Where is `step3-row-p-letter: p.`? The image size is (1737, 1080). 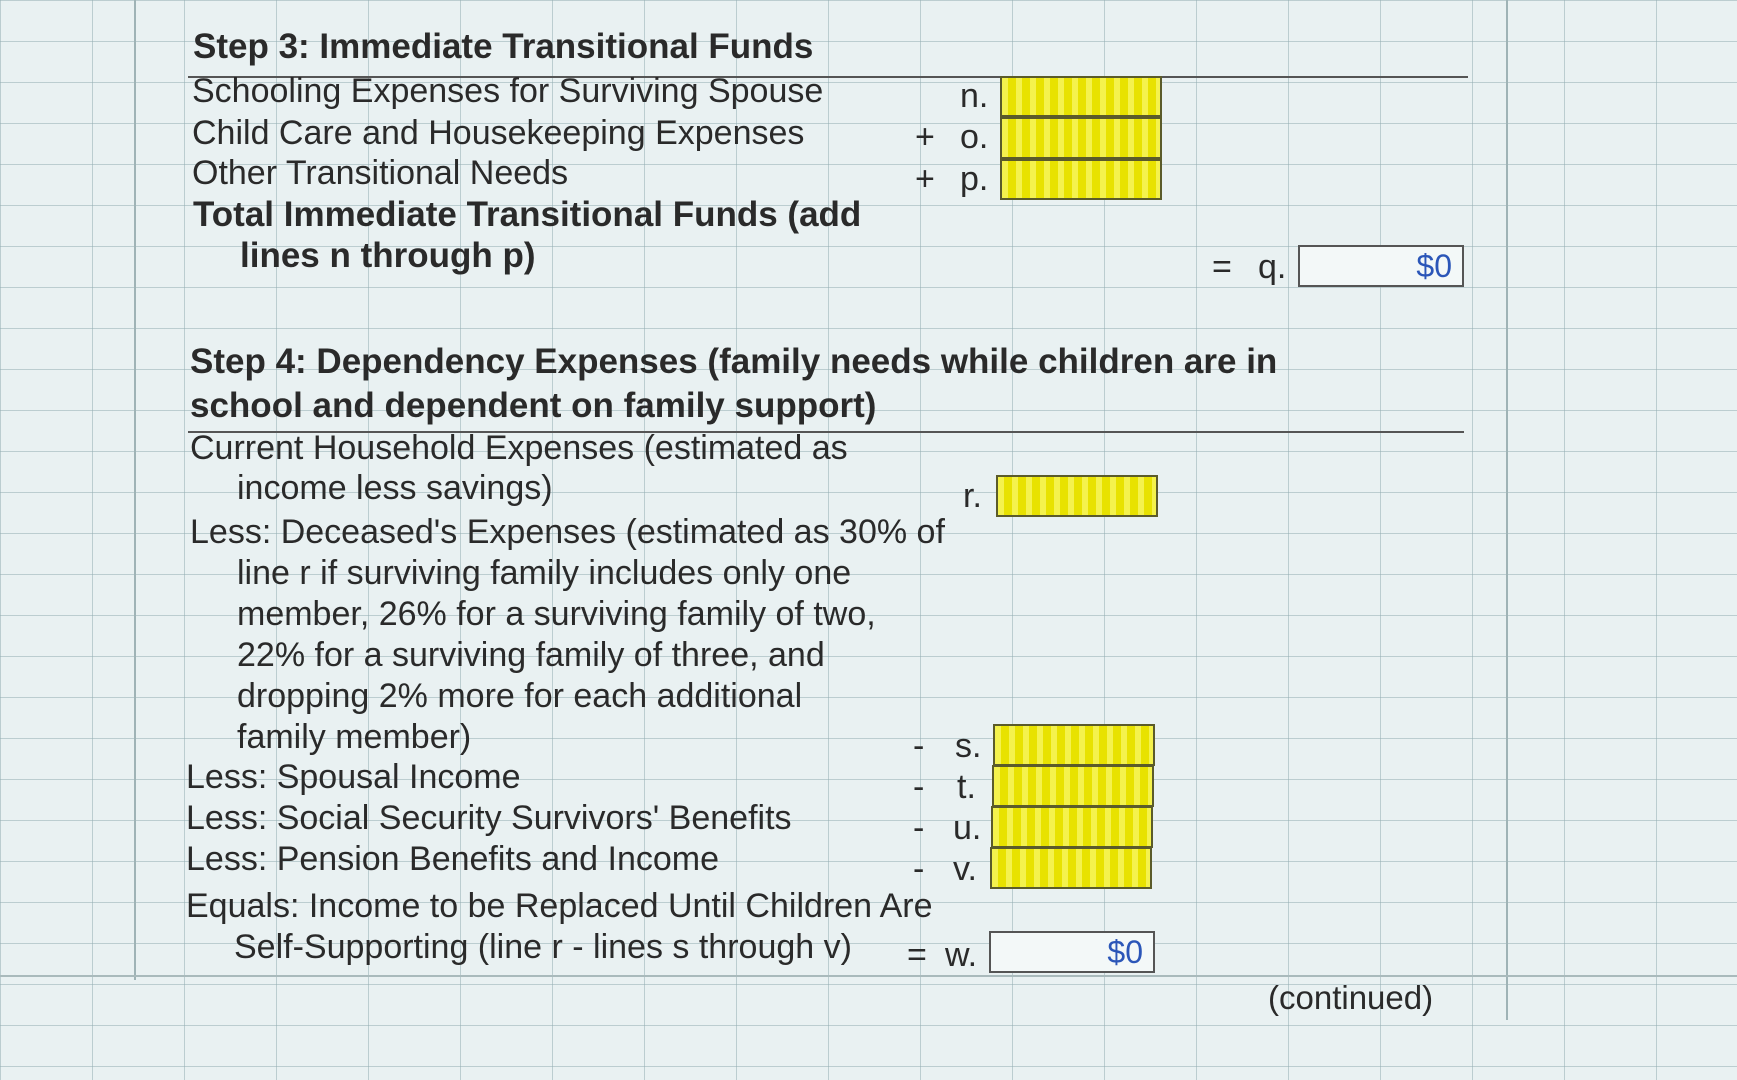
step3-row-p-letter: p. is located at coordinates (974, 179).